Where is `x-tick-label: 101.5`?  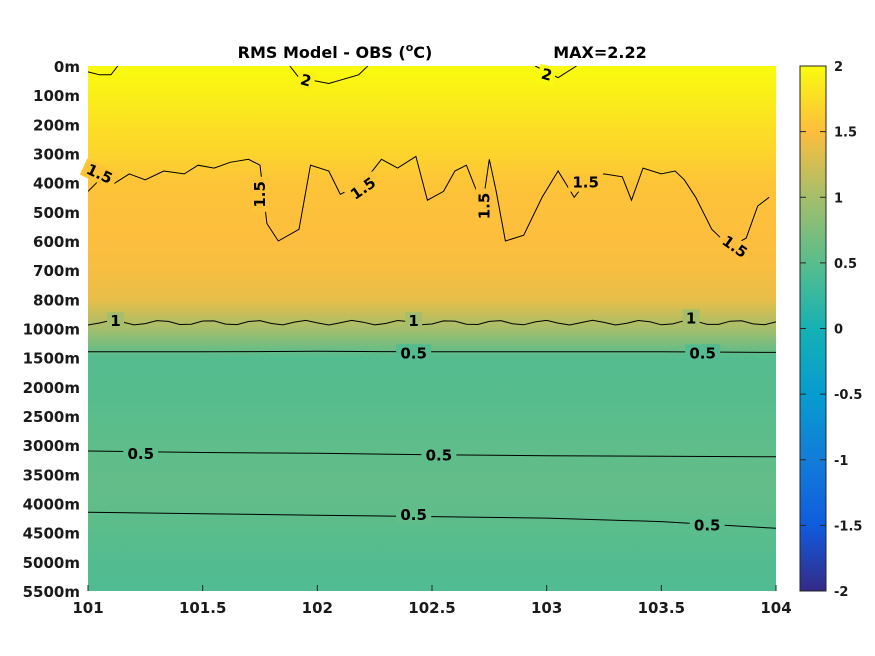 x-tick-label: 101.5 is located at coordinates (202, 608).